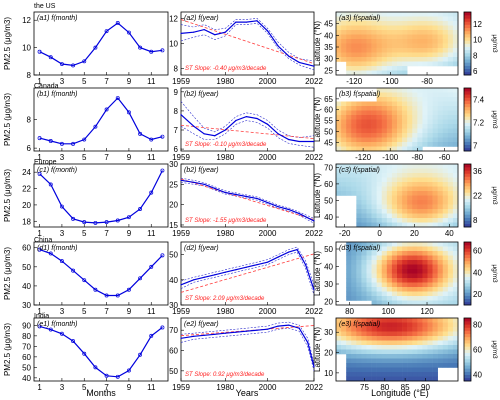 The width and height of the screenshot is (500, 400). What do you see at coordinates (57, 324) in the screenshot?
I see `panel-label: (e1) f(month)` at bounding box center [57, 324].